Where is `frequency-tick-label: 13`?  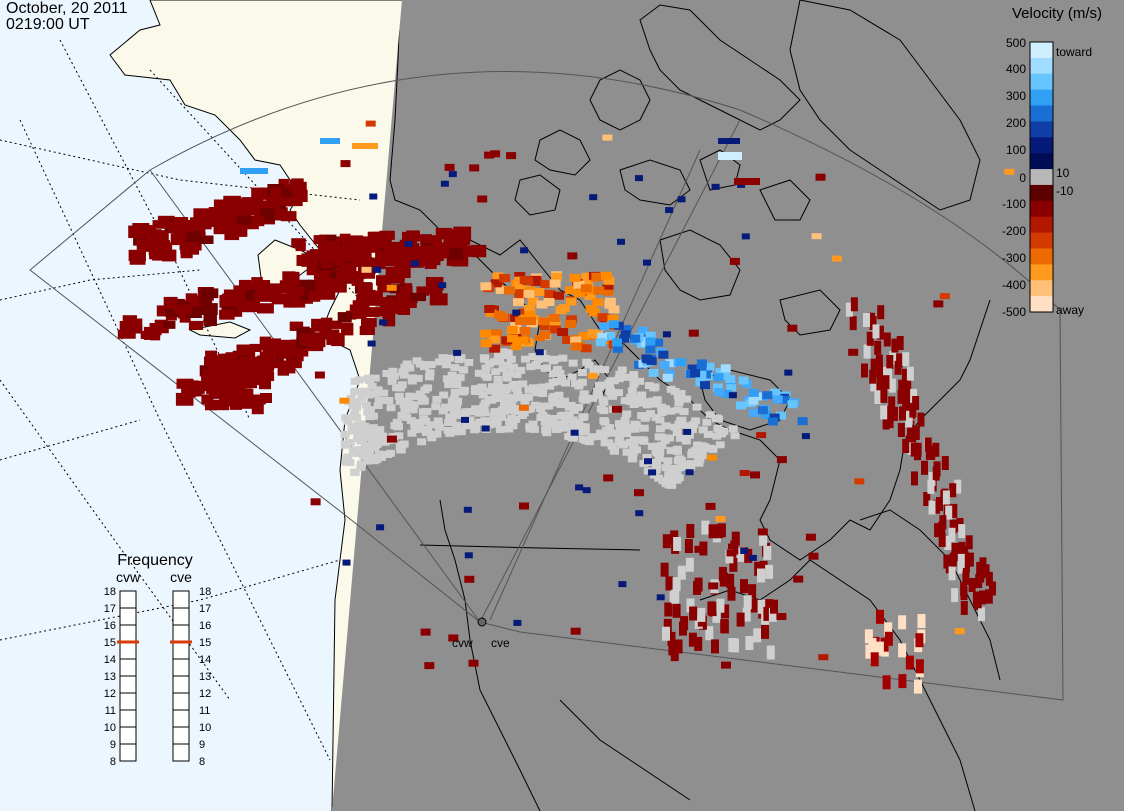
frequency-tick-label: 13 is located at coordinates (110, 677).